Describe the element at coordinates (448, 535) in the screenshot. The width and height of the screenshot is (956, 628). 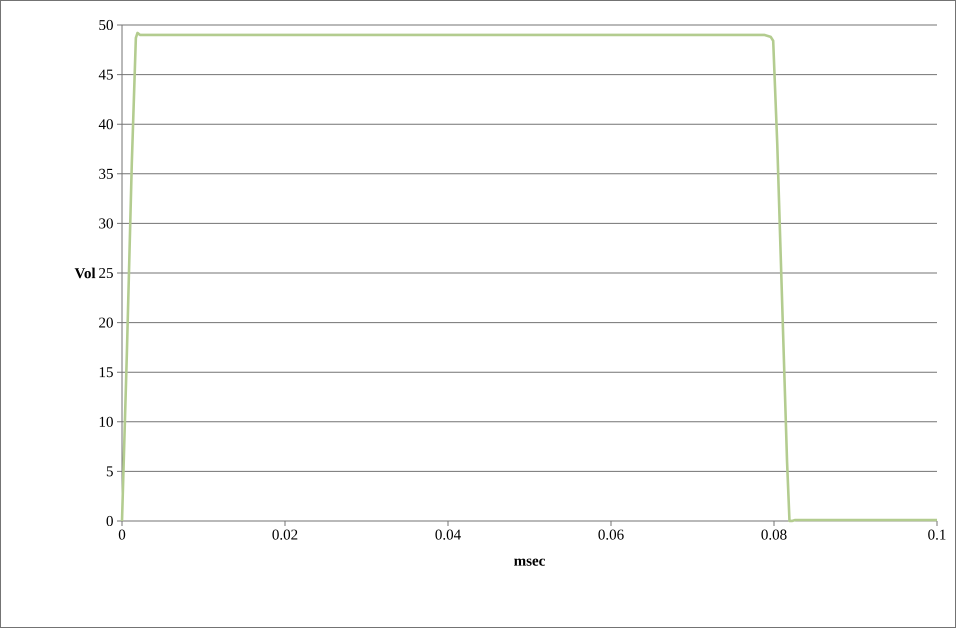
I see `x-tick-label: 0.04` at that location.